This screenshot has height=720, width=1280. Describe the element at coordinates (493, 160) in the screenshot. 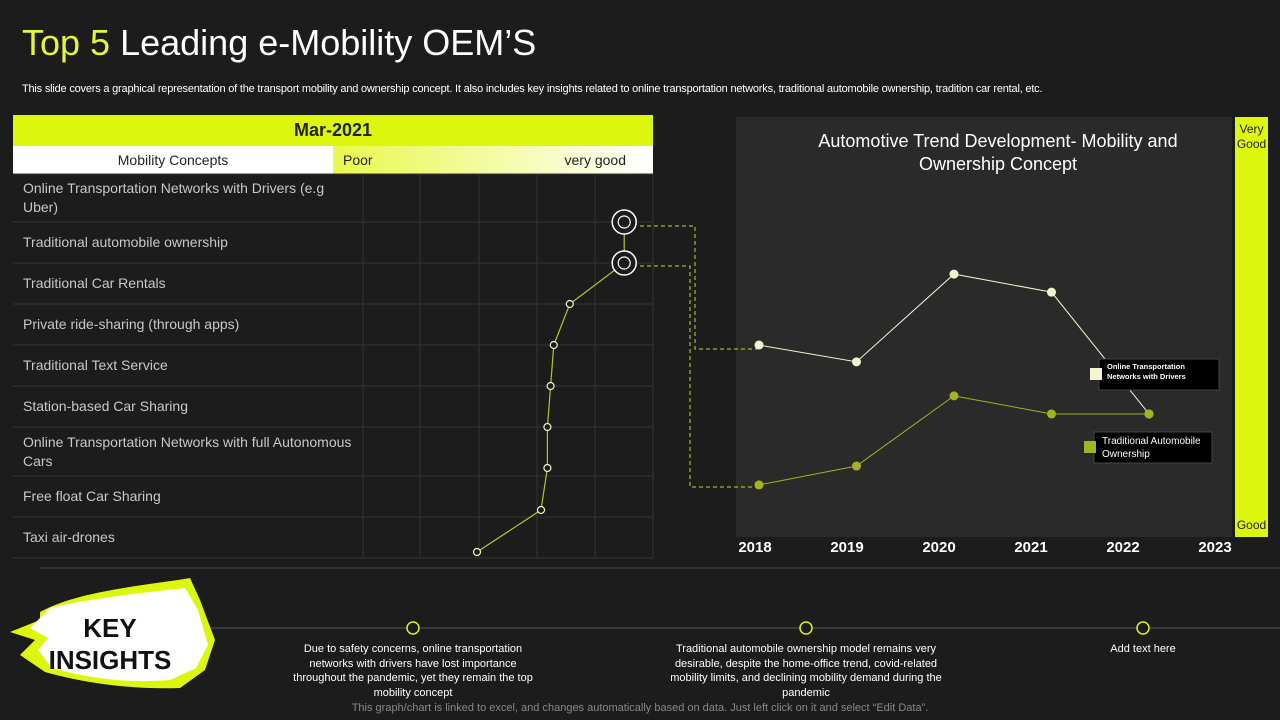

I see `scale-cell` at that location.